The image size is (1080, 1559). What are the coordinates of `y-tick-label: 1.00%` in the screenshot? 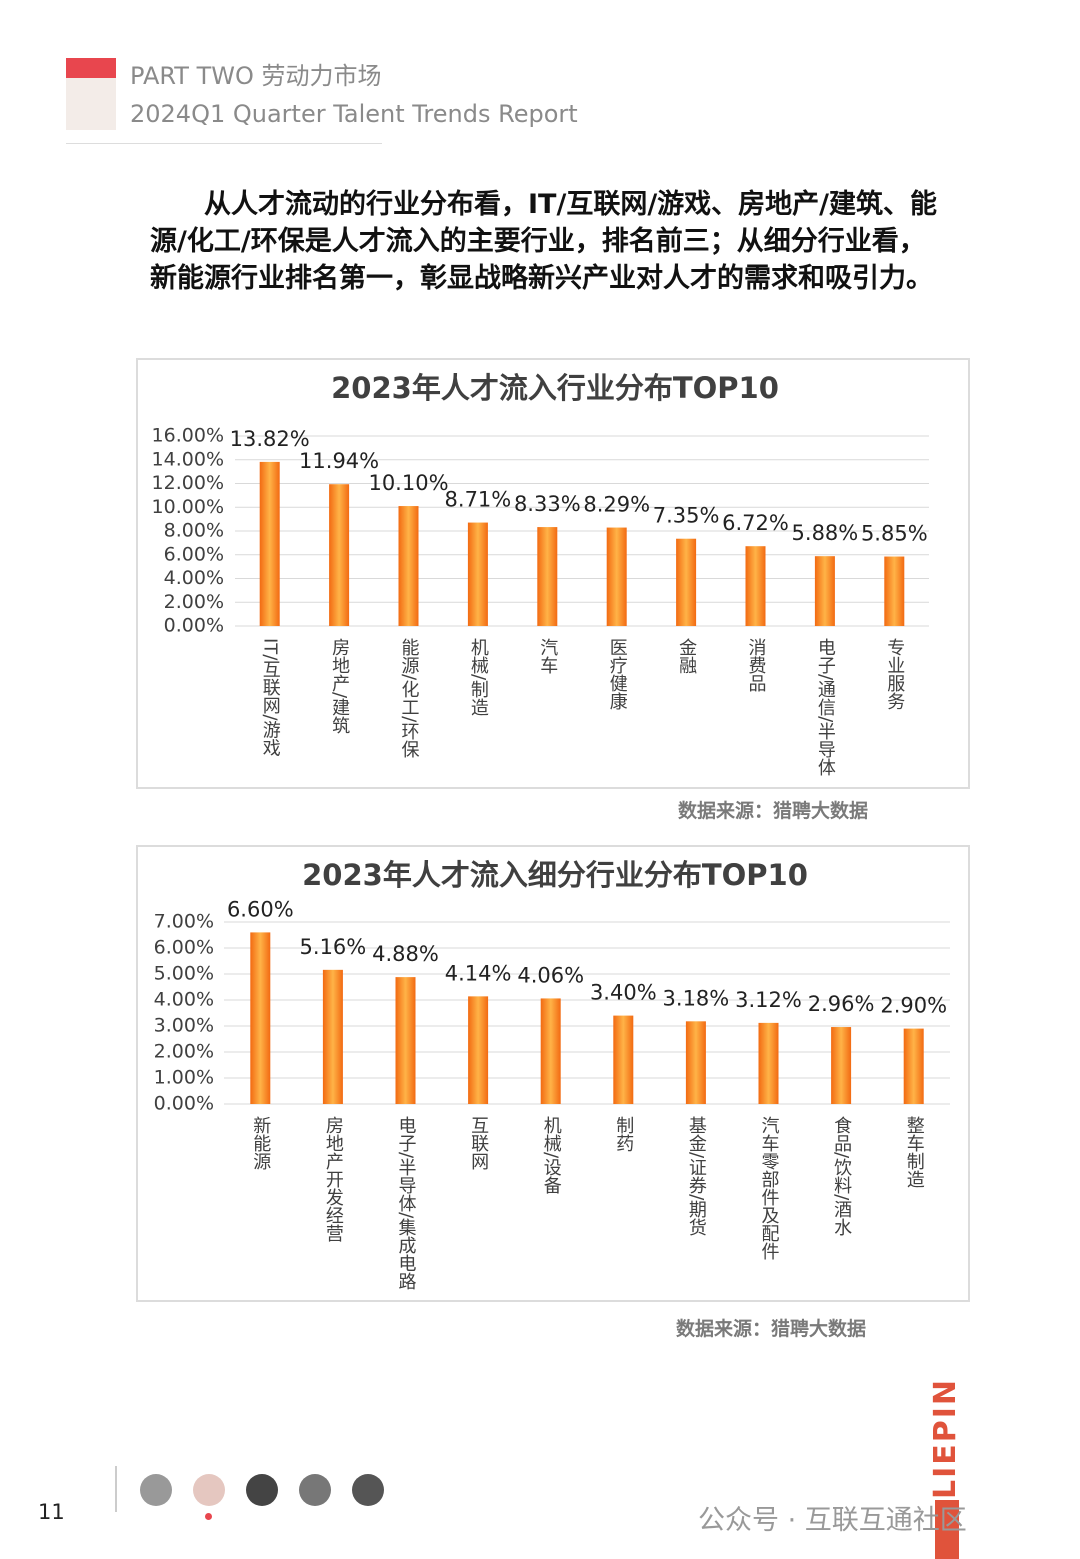 It's located at (184, 1078).